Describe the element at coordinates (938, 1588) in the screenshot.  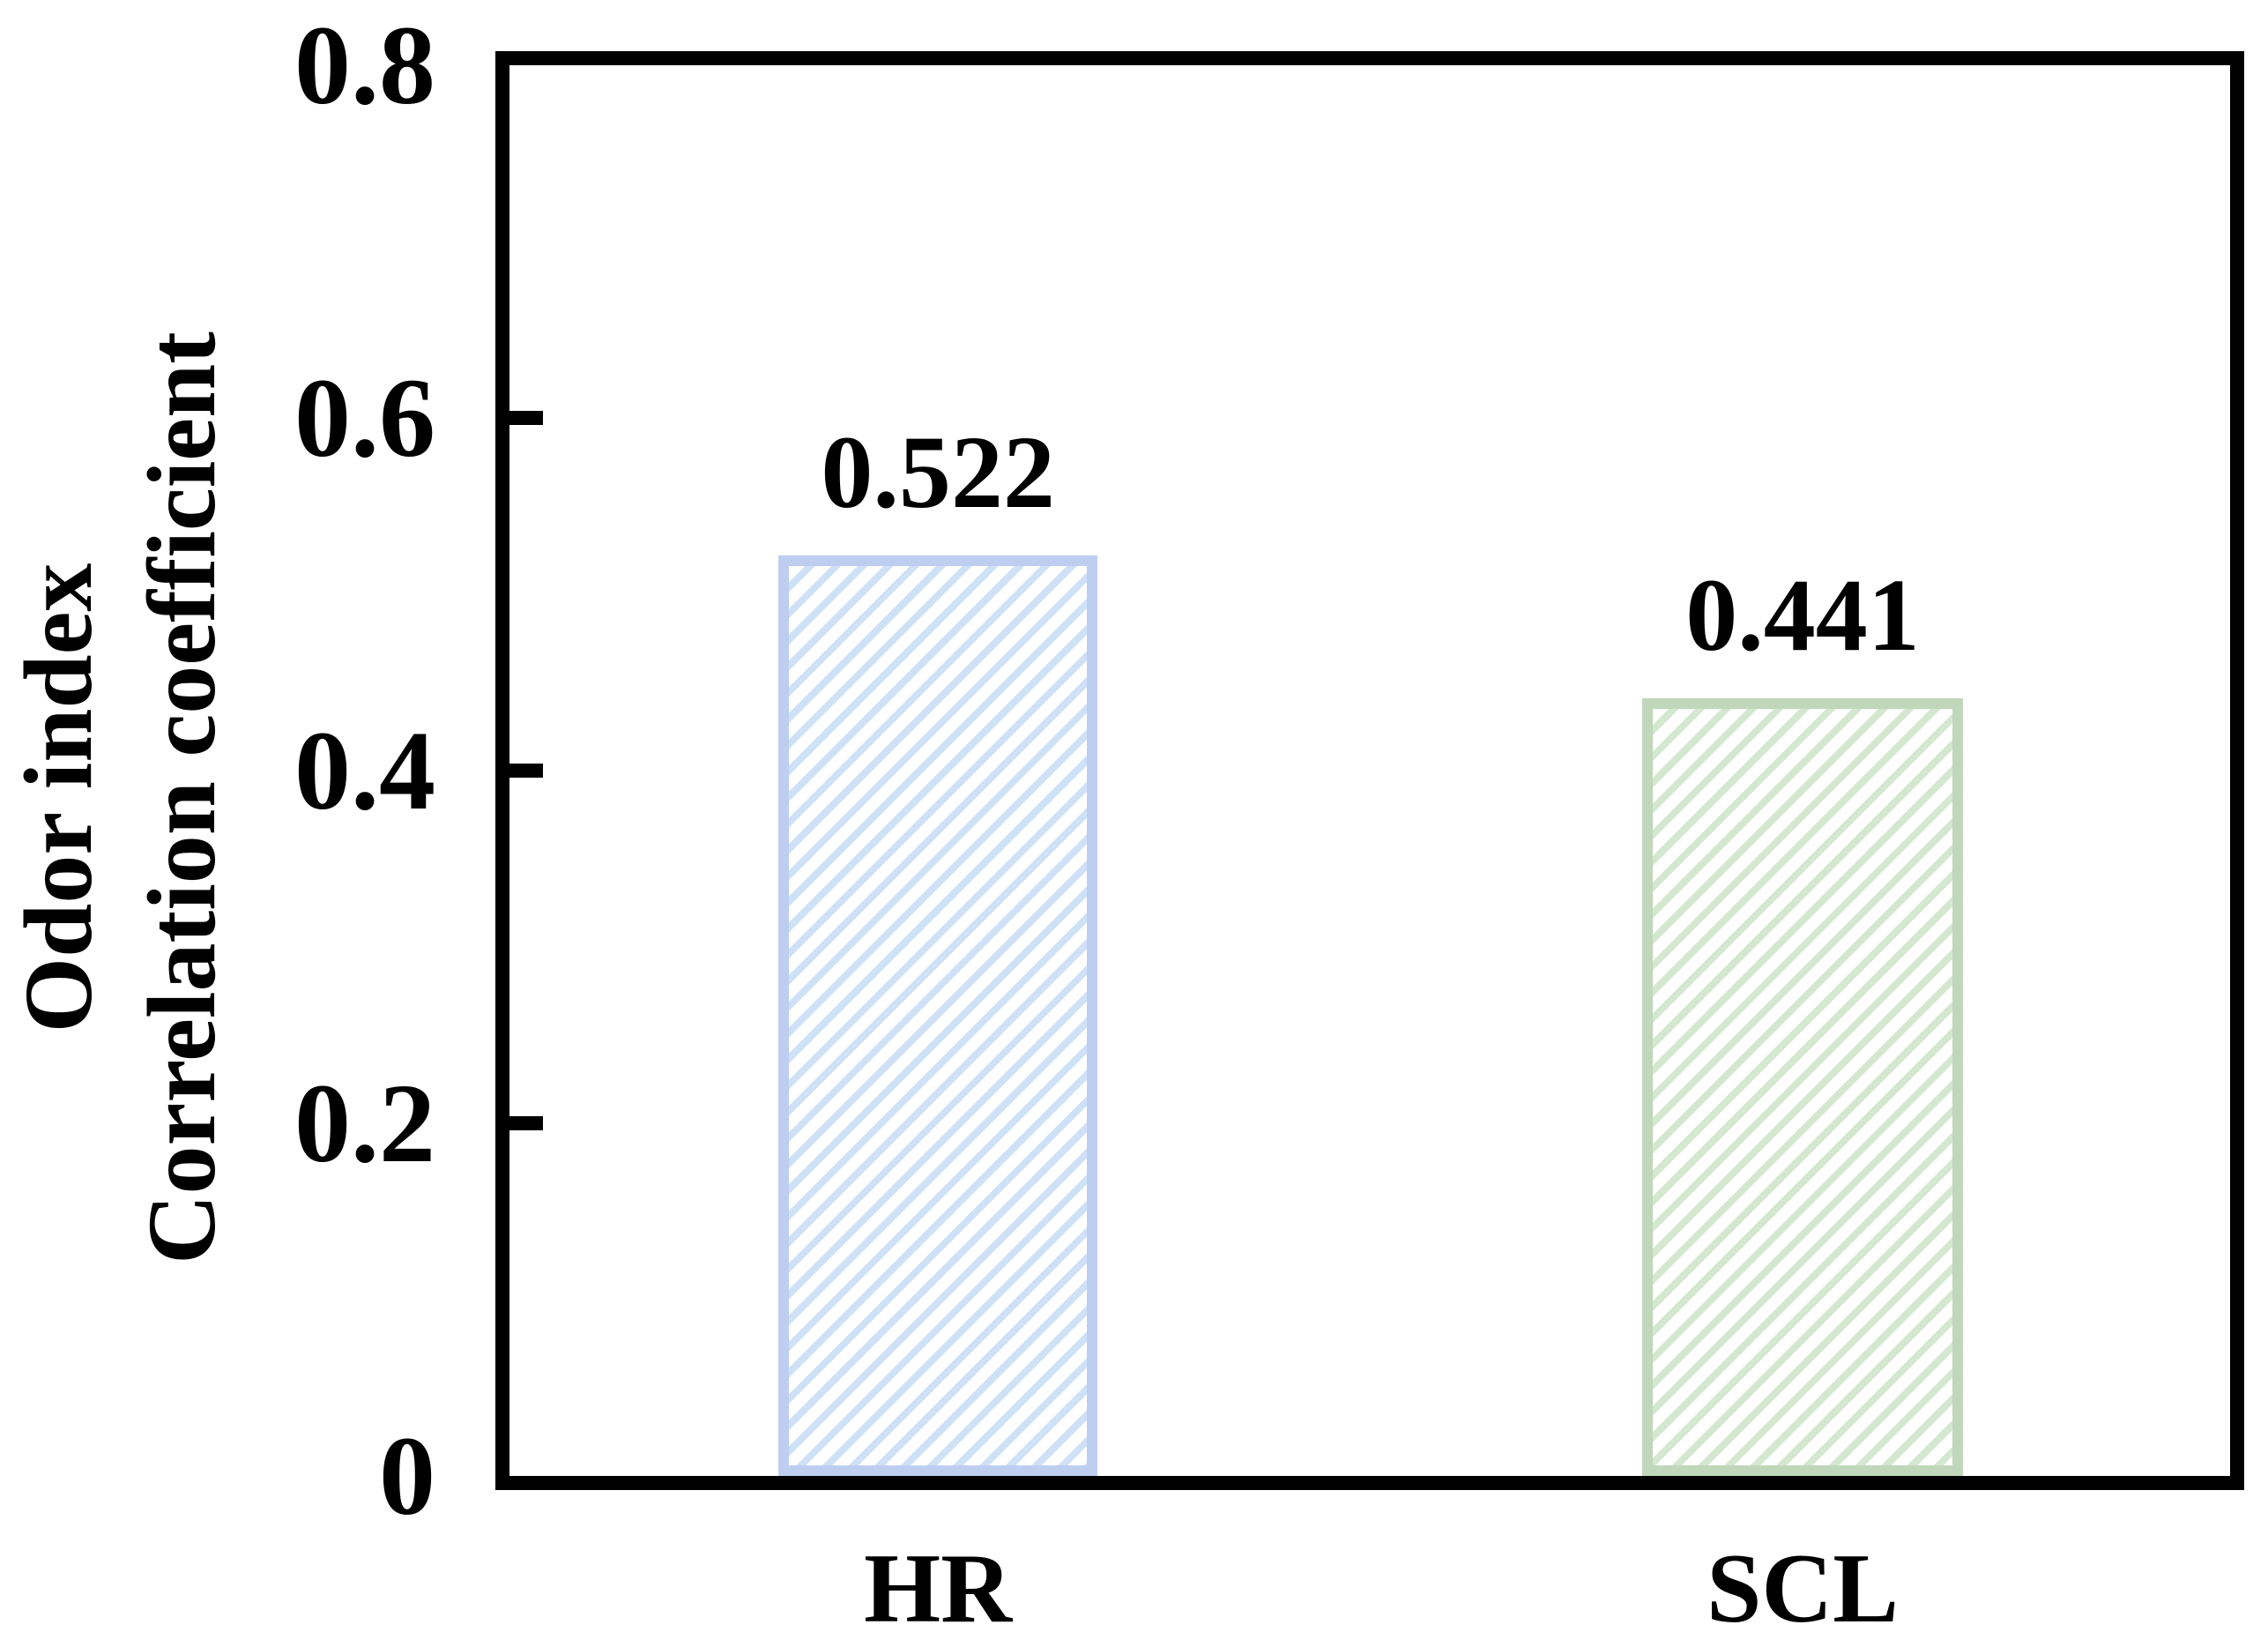
I see `x-tick-label-hr: HR` at that location.